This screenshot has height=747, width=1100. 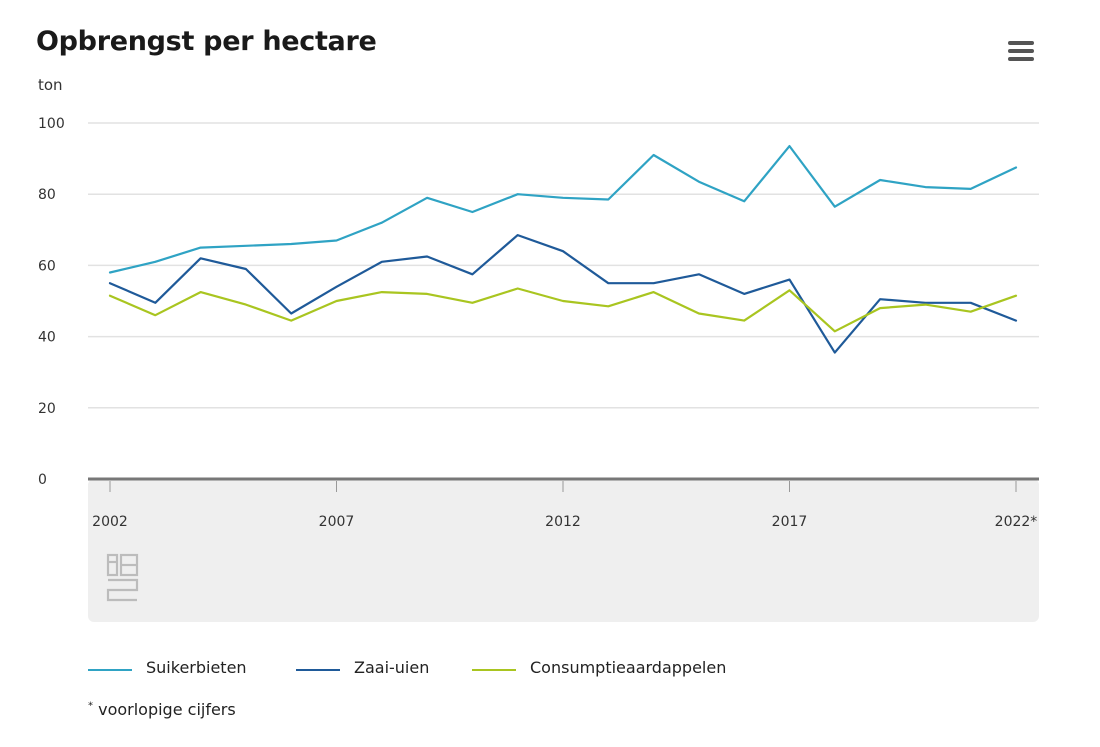 What do you see at coordinates (167, 709) in the screenshot?
I see `footnote-text: voorlopige cijfers` at bounding box center [167, 709].